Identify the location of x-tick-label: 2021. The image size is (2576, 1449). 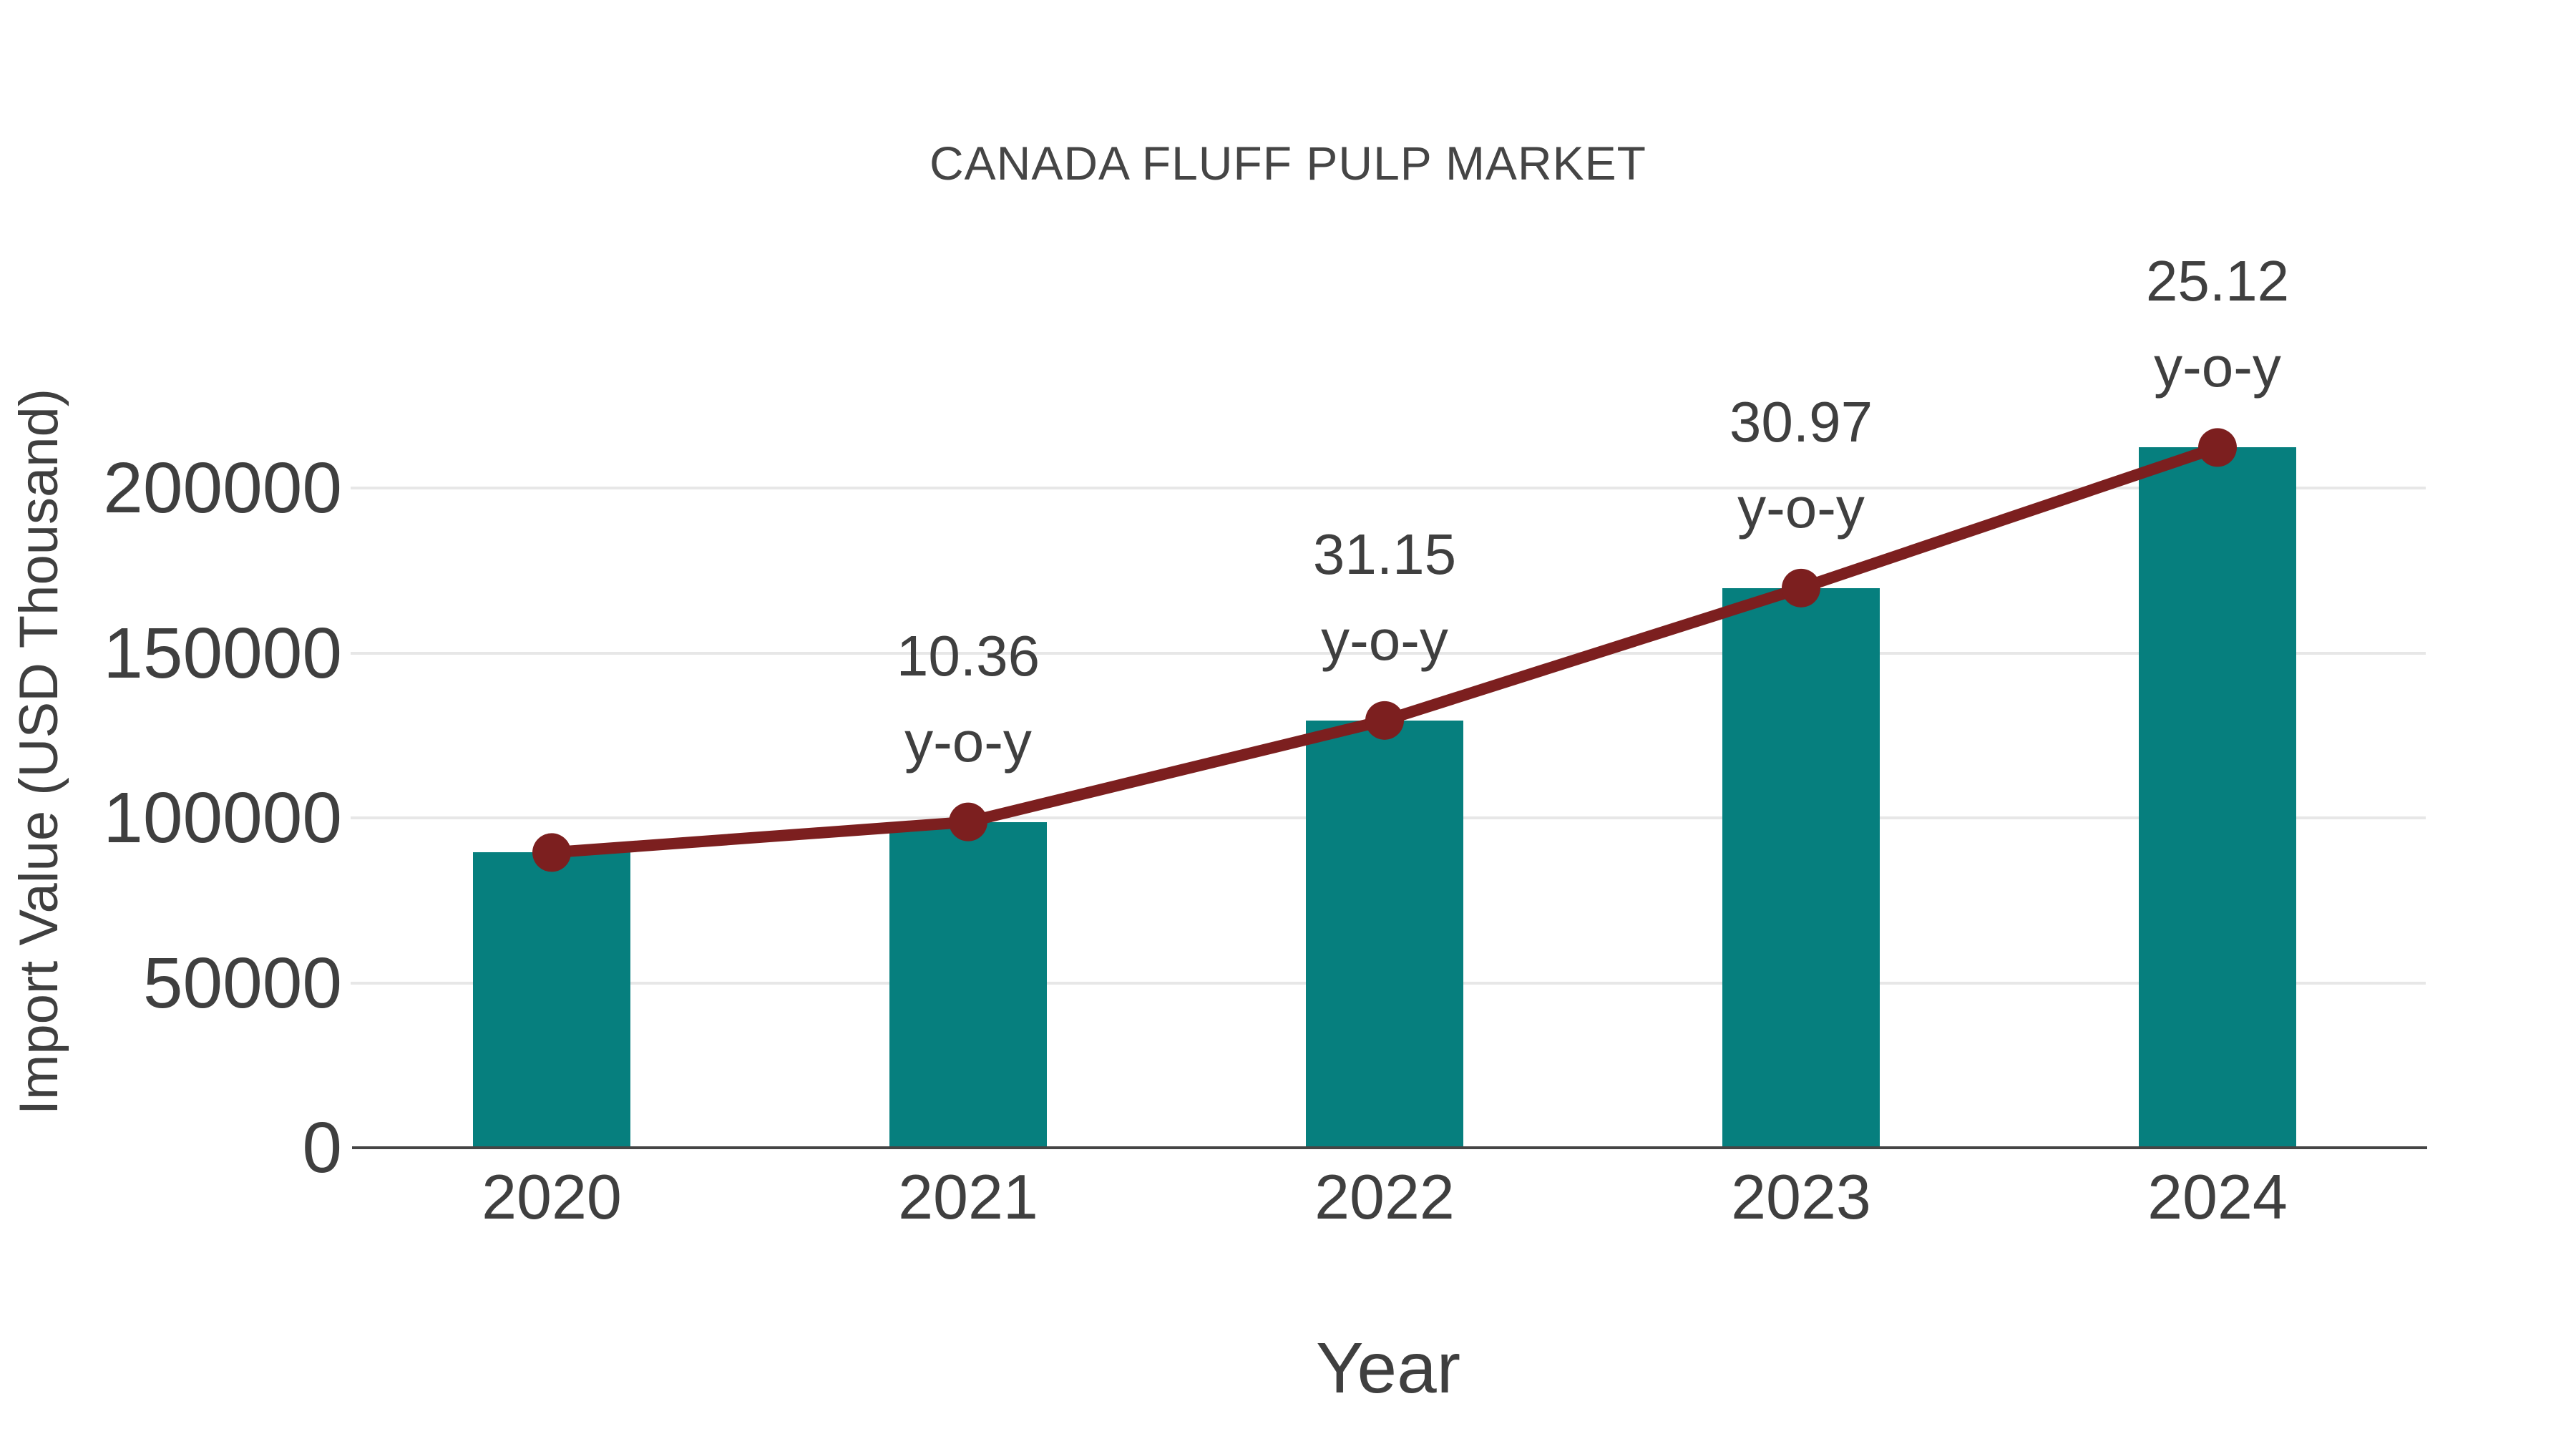
(968, 1196).